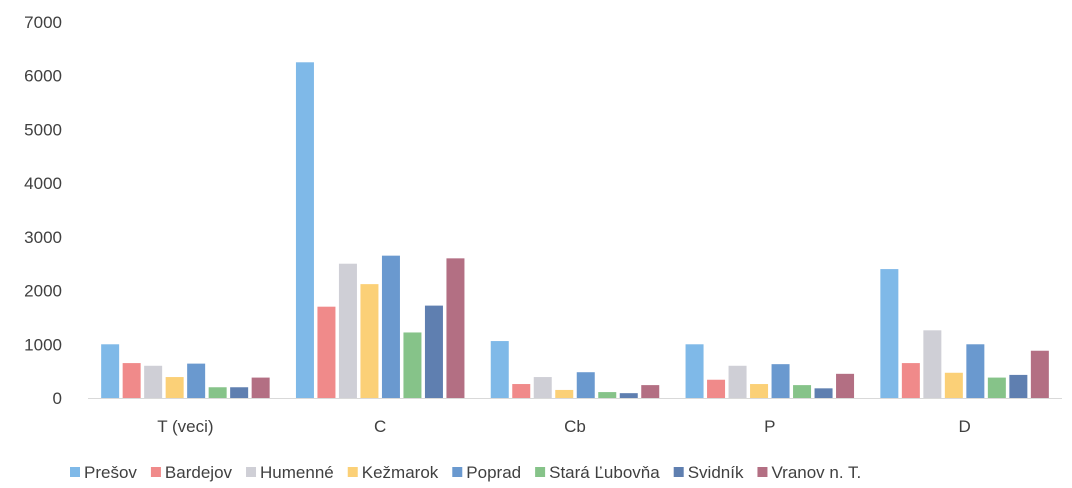 The width and height of the screenshot is (1072, 488). What do you see at coordinates (43, 291) in the screenshot?
I see `y-tick-label: 2000` at bounding box center [43, 291].